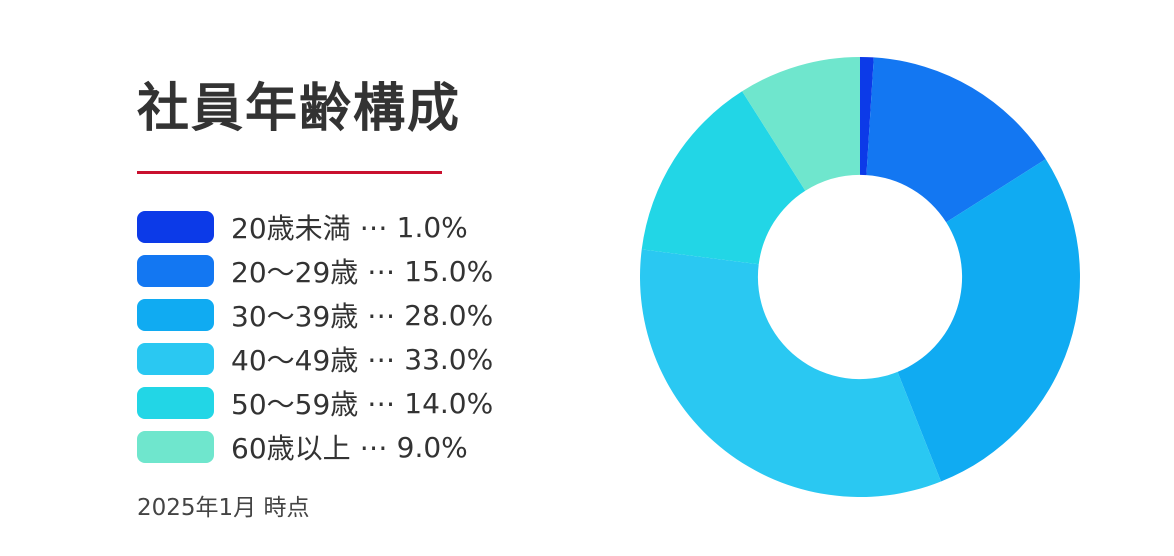 The image size is (1174, 556). I want to click on legend-item-text: 20〜29歳 ⋯ 15.0%, so click(362, 271).